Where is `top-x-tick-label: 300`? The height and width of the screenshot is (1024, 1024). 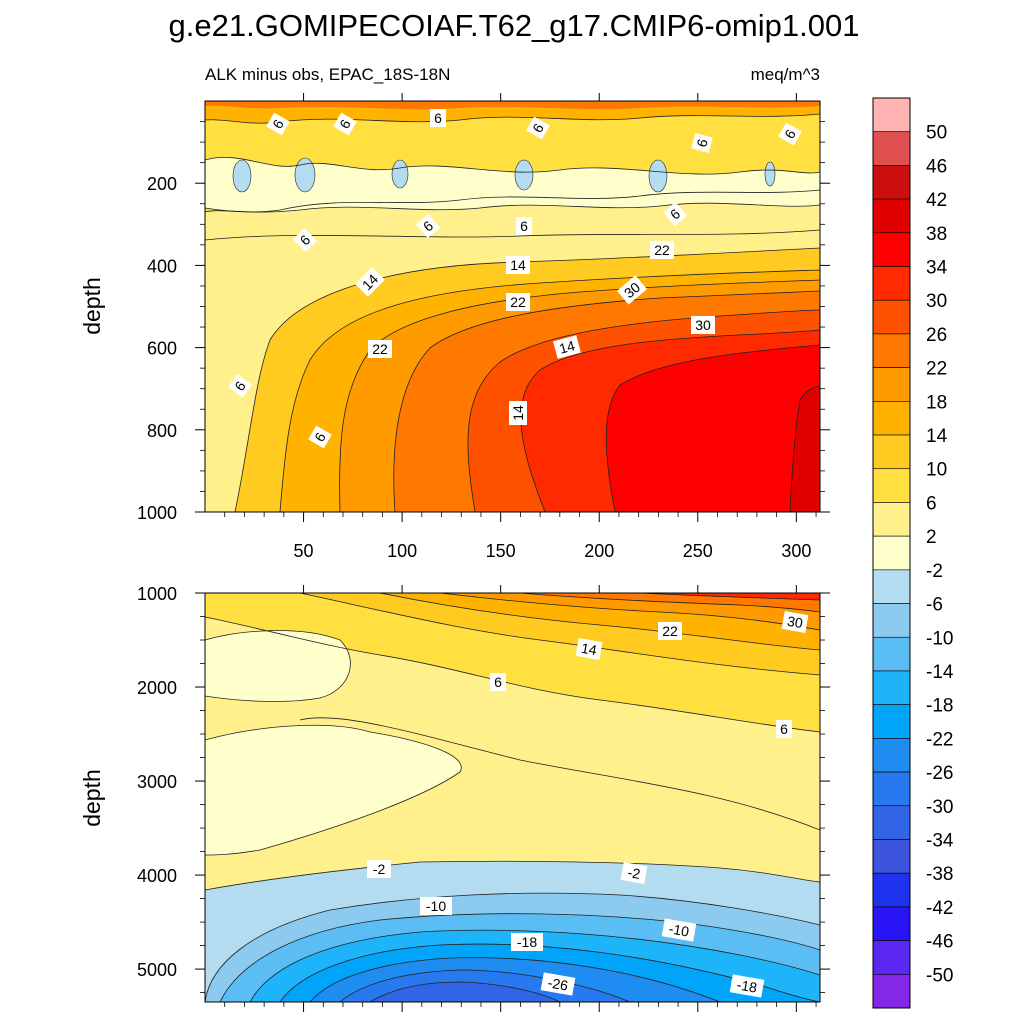
top-x-tick-label: 300 is located at coordinates (796, 551).